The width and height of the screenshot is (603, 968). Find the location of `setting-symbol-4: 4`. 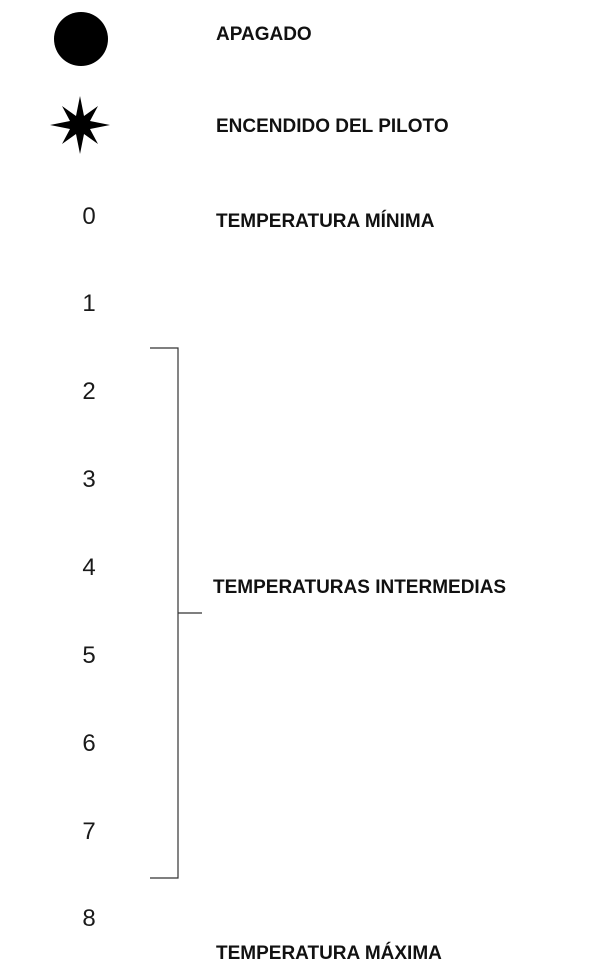

setting-symbol-4: 4 is located at coordinates (89, 567).